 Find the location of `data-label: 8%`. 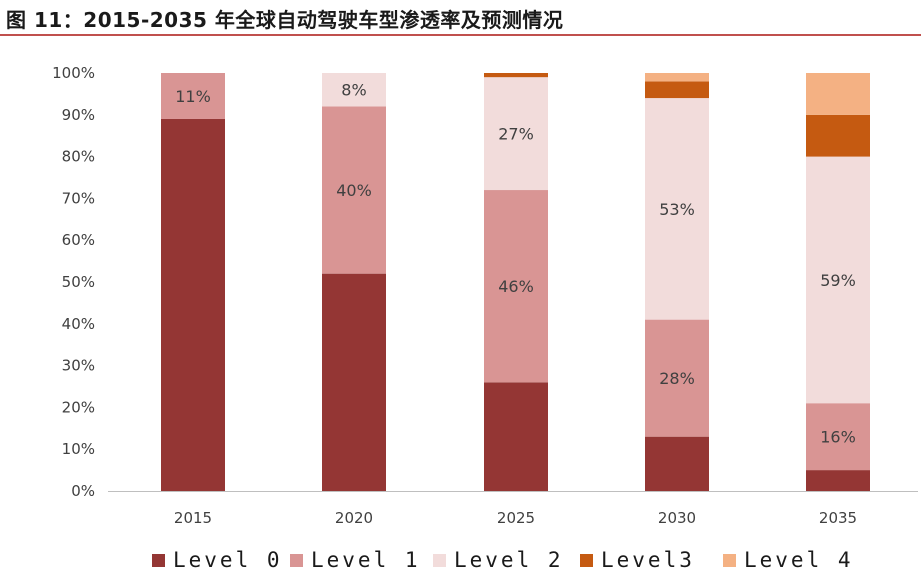

data-label: 8% is located at coordinates (353, 90).